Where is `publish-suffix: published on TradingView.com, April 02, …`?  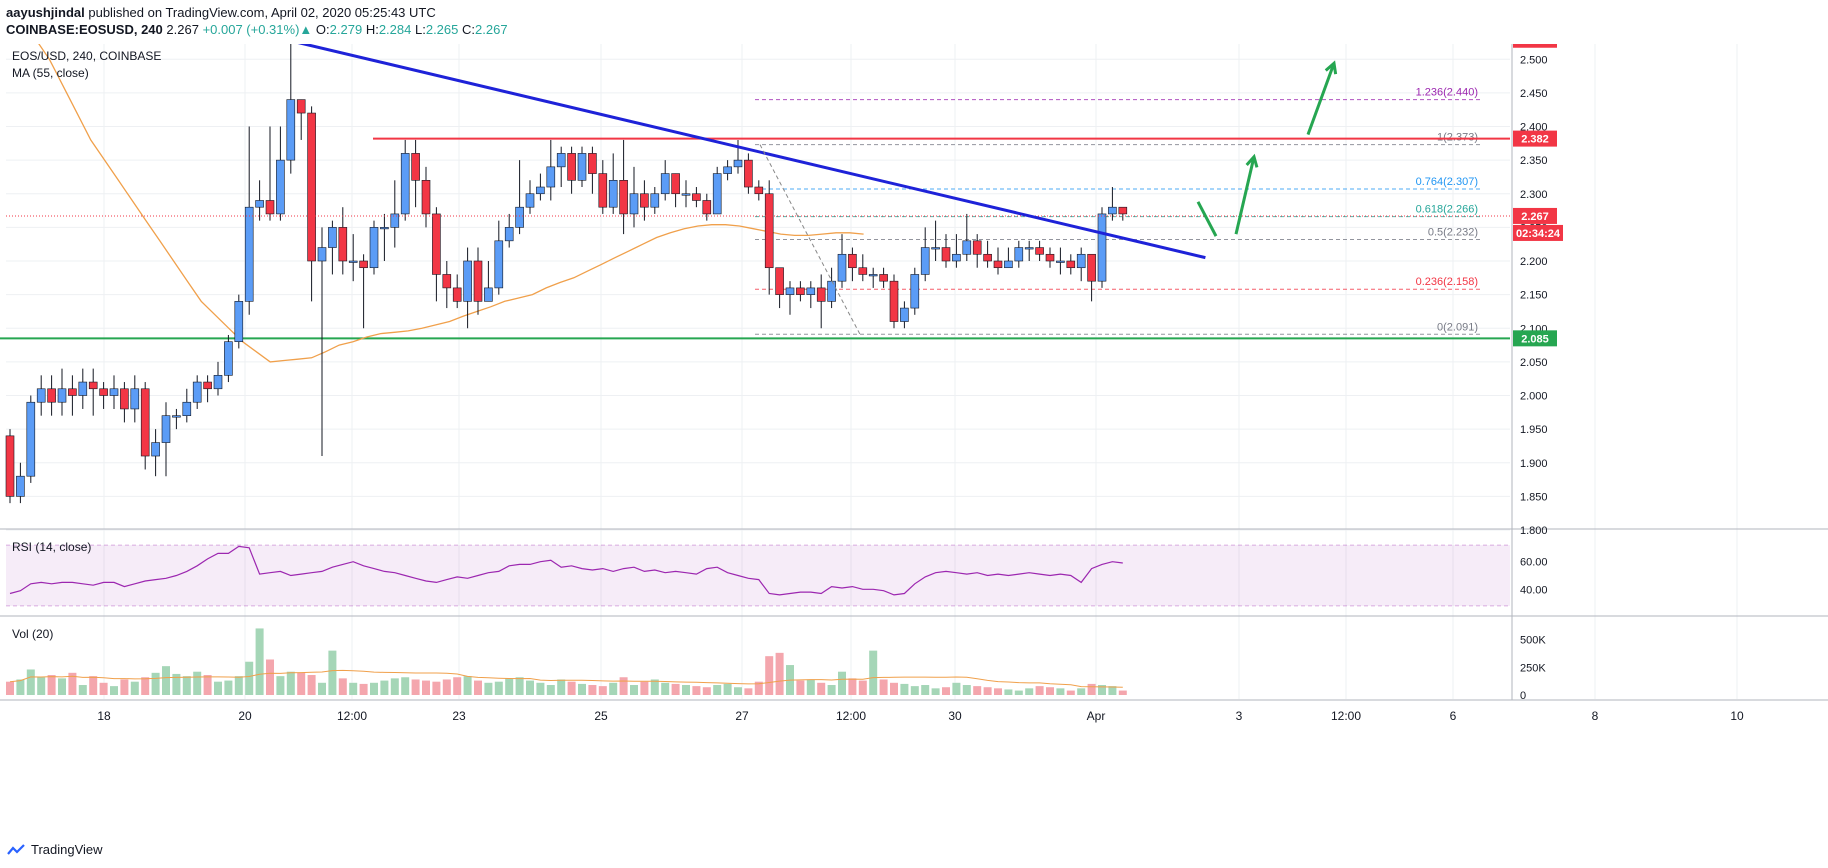 publish-suffix: published on TradingView.com, April 02, … is located at coordinates (260, 12).